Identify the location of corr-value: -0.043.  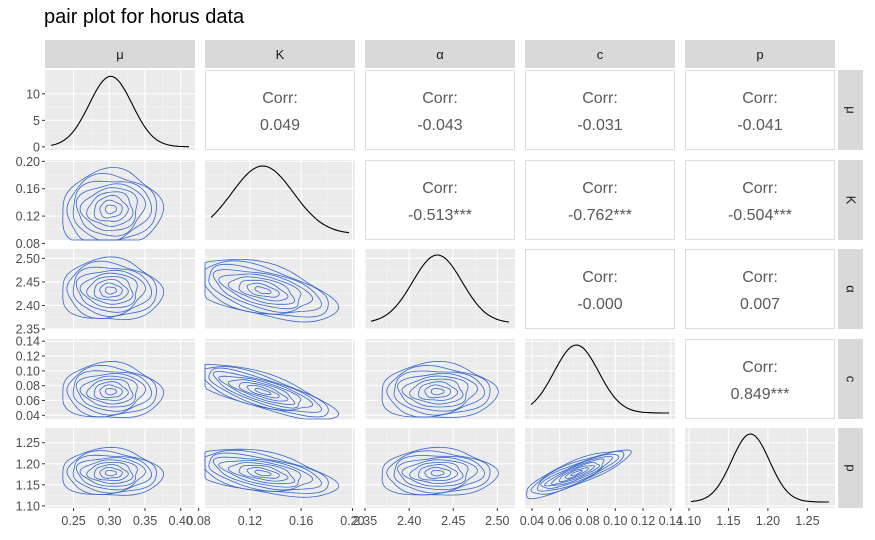
(439, 125).